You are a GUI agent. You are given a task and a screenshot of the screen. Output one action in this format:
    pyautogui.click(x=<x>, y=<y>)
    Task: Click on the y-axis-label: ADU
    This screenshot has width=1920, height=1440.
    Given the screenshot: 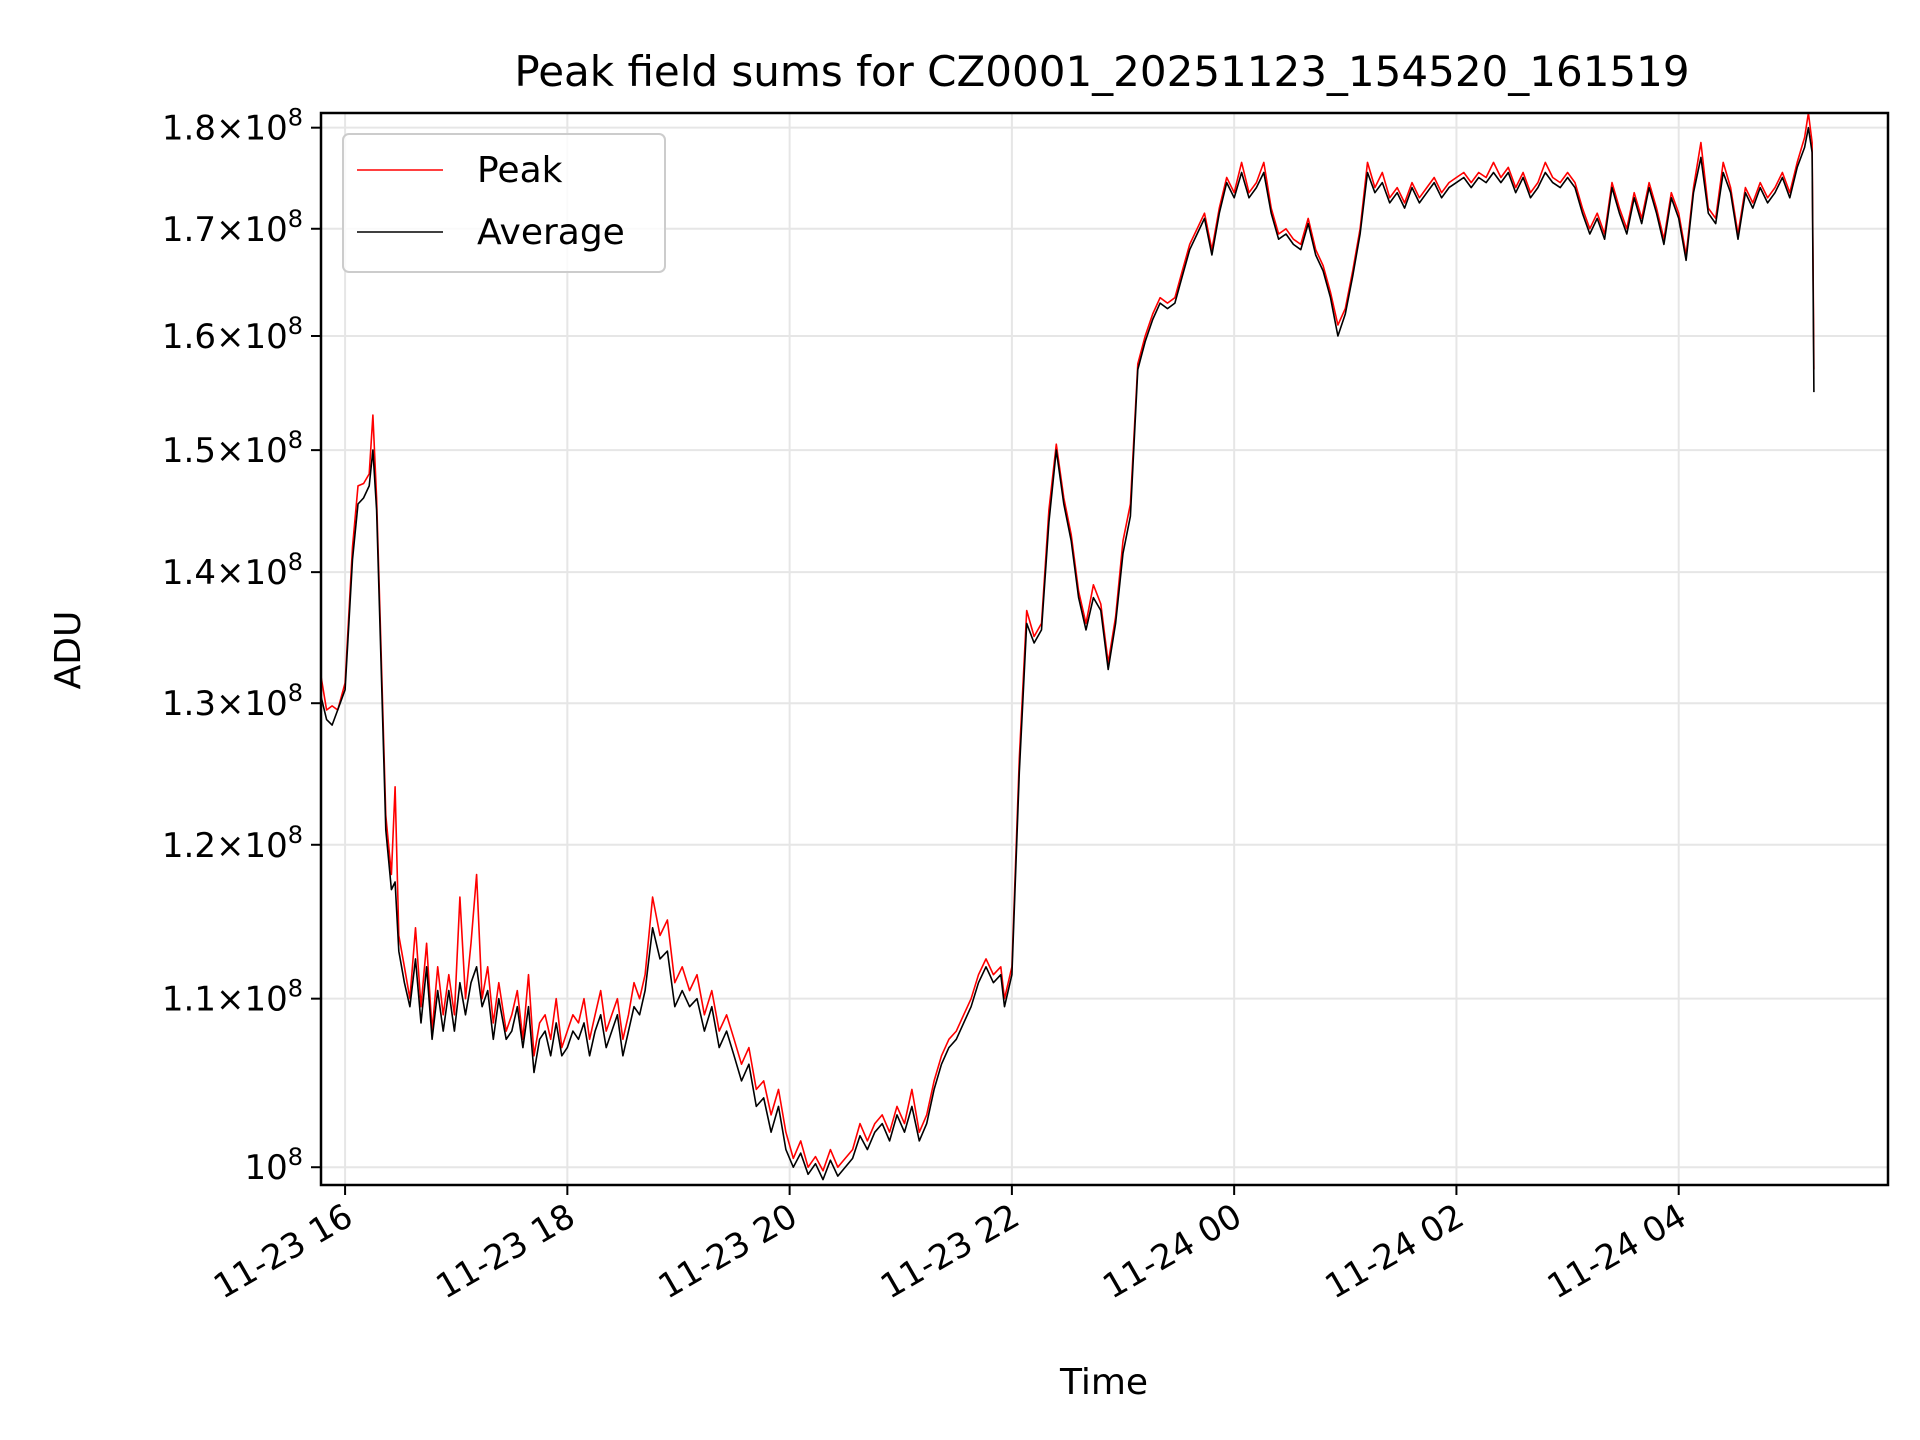 What is the action you would take?
    pyautogui.click(x=68, y=650)
    